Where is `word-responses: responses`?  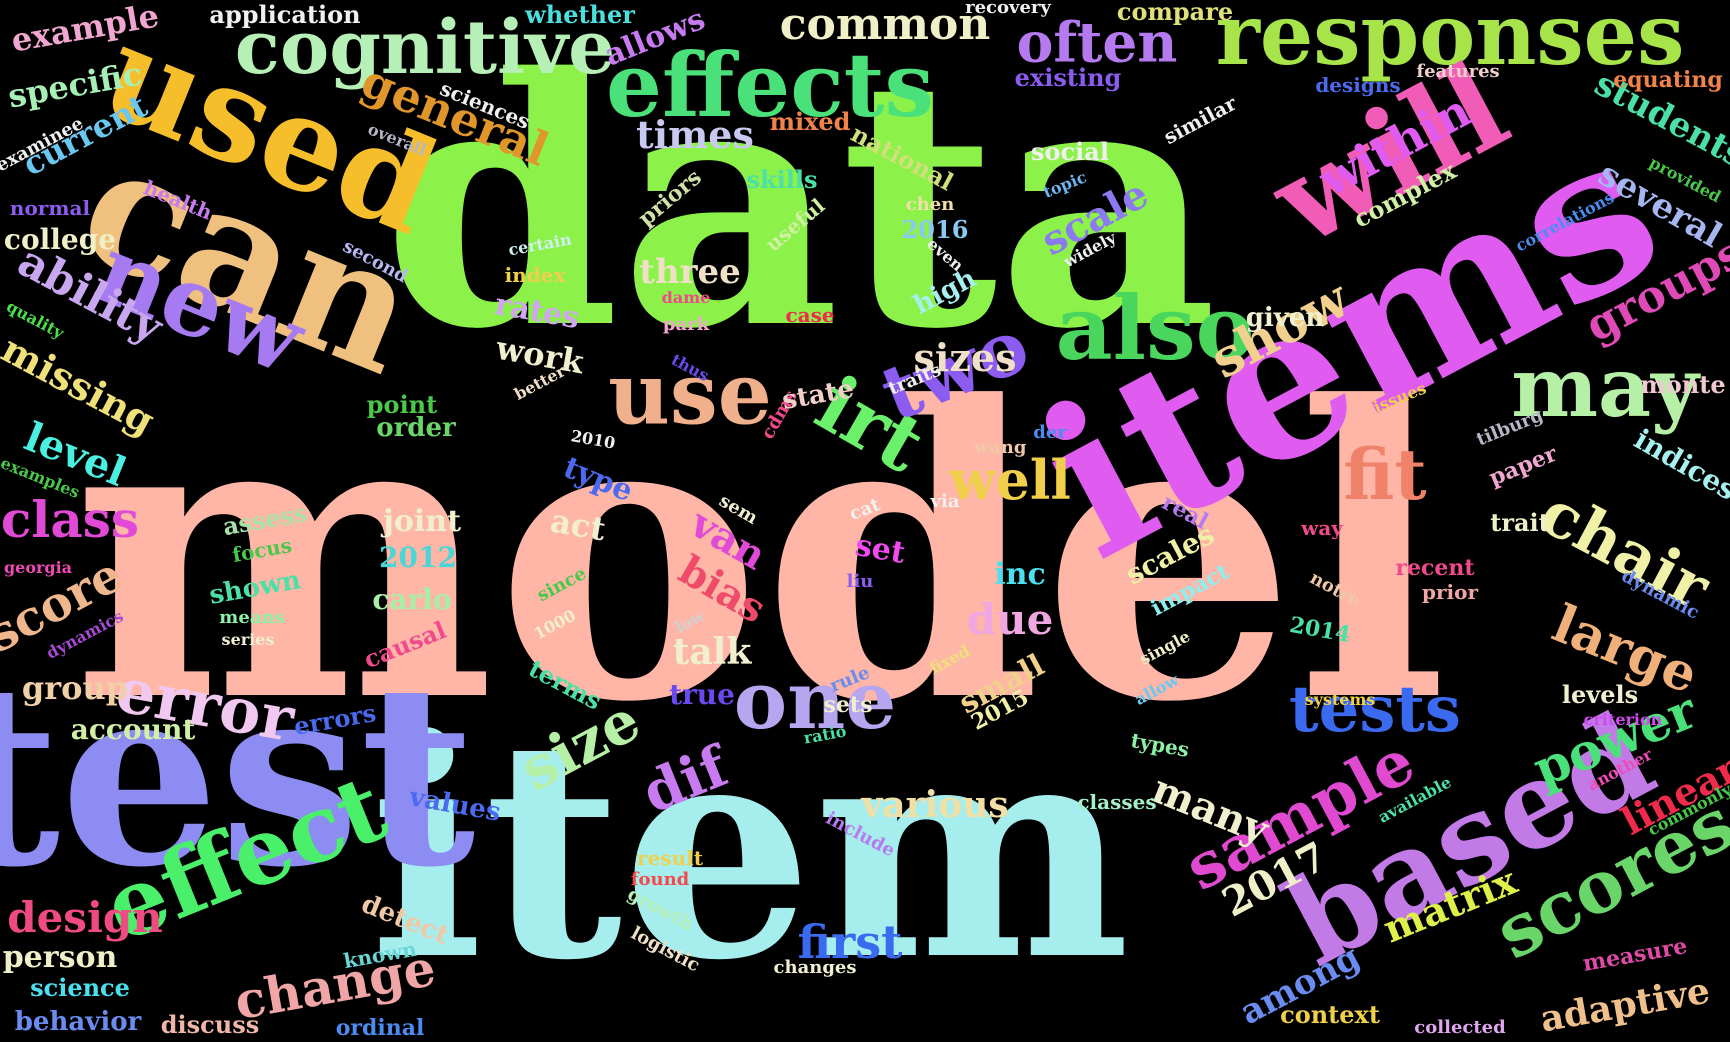 word-responses: responses is located at coordinates (1450, 42).